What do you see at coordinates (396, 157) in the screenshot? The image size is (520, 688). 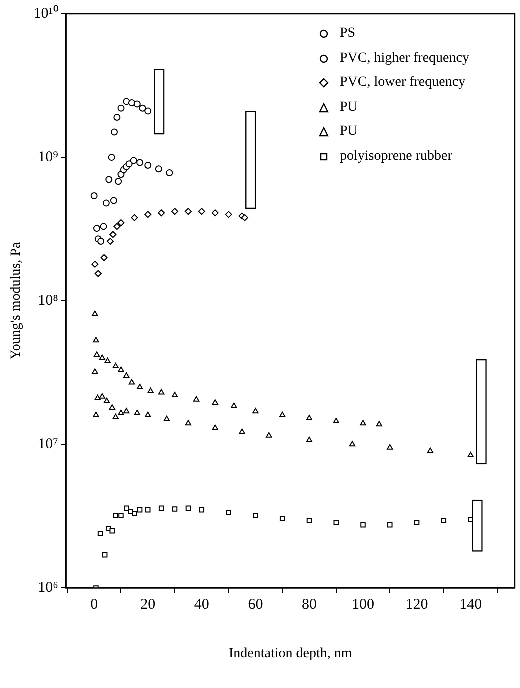 I see `legend-label: polyisoprene rubber` at bounding box center [396, 157].